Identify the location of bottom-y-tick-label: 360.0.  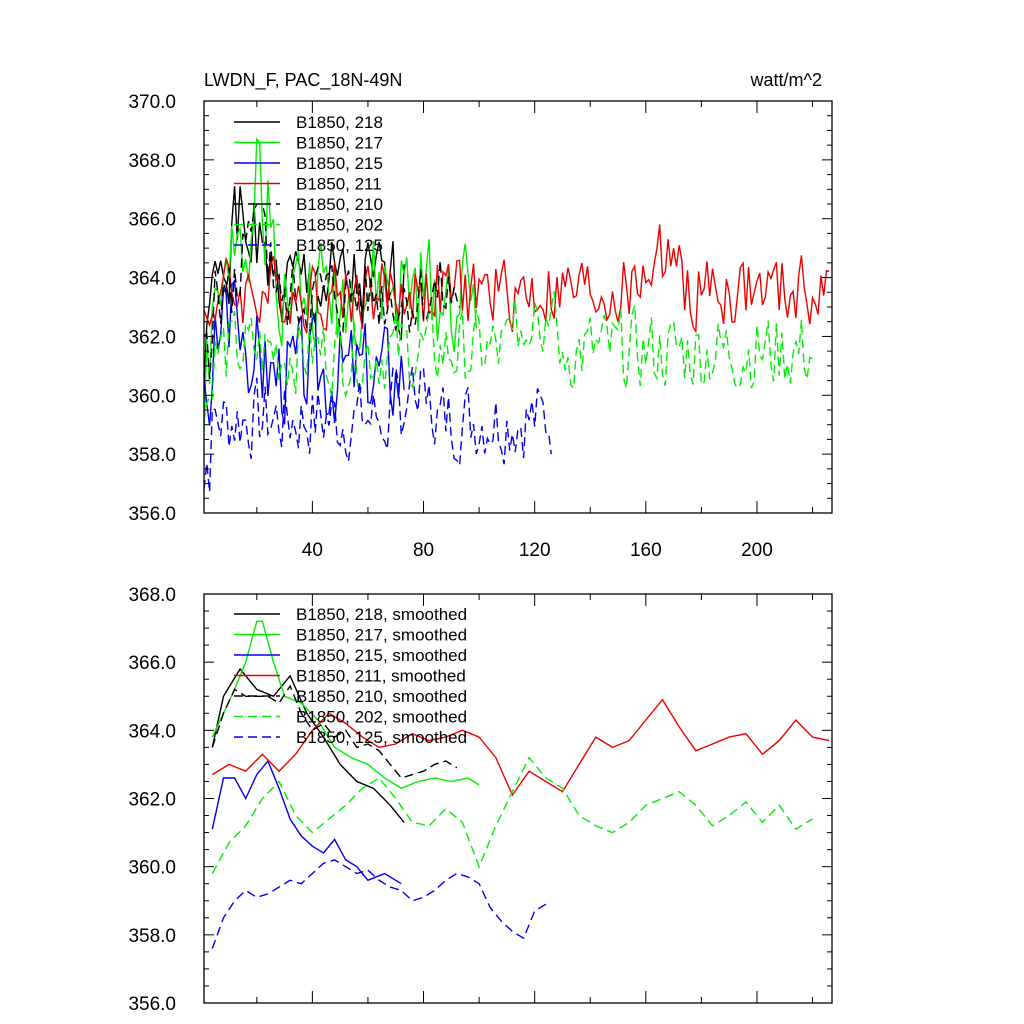
(152, 868).